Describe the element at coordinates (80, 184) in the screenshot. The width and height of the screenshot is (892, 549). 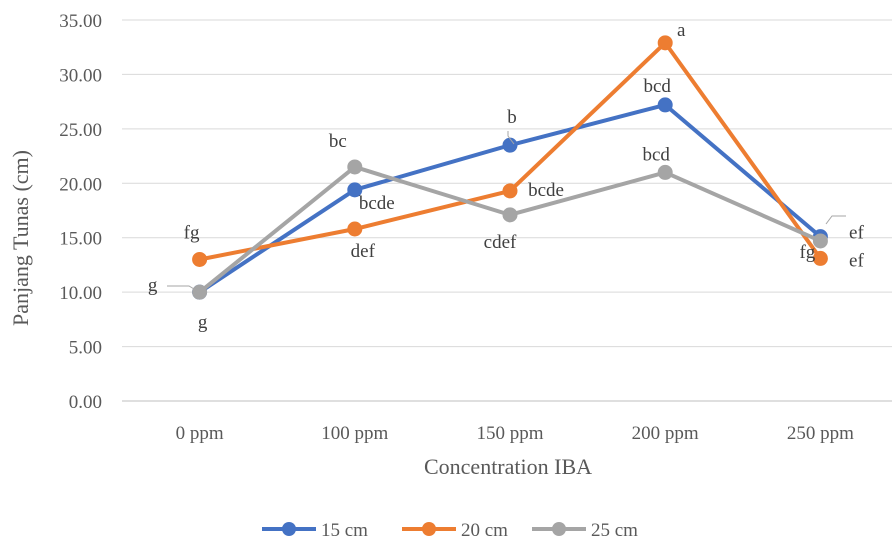
I see `y-tick-label: 20.00` at that location.